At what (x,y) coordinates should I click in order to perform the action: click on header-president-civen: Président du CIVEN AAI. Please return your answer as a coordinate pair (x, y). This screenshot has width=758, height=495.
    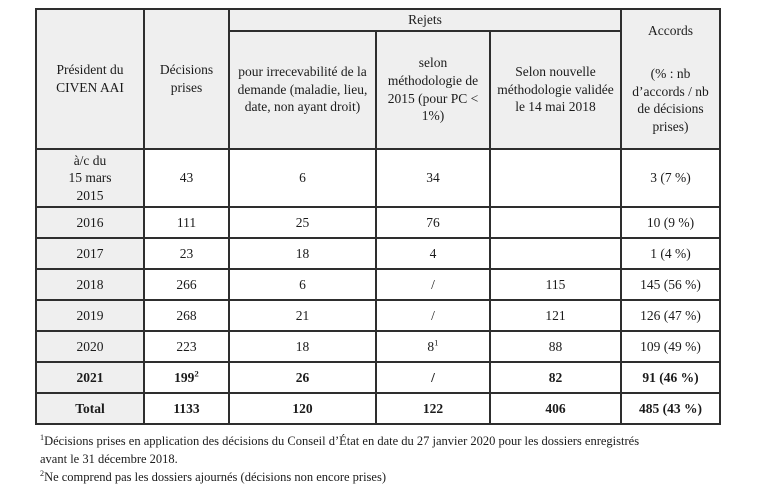
    Looking at the image, I should click on (90, 79).